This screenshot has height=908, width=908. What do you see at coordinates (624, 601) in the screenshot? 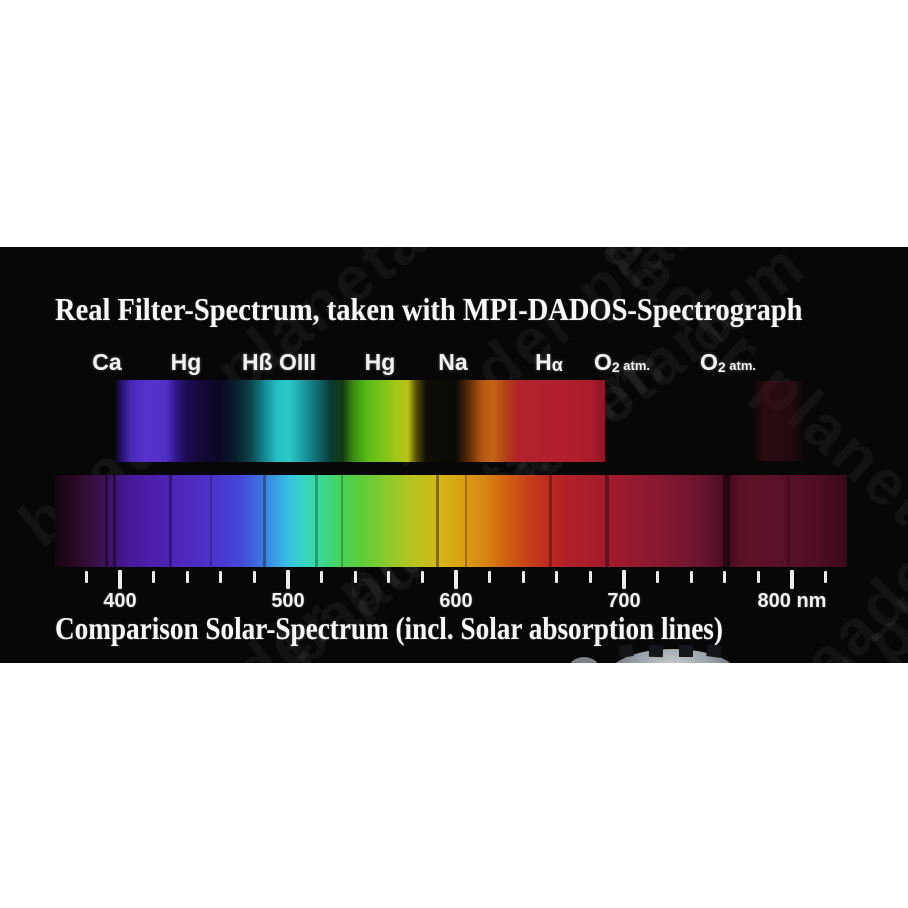
I see `axis-tick-label: 700` at bounding box center [624, 601].